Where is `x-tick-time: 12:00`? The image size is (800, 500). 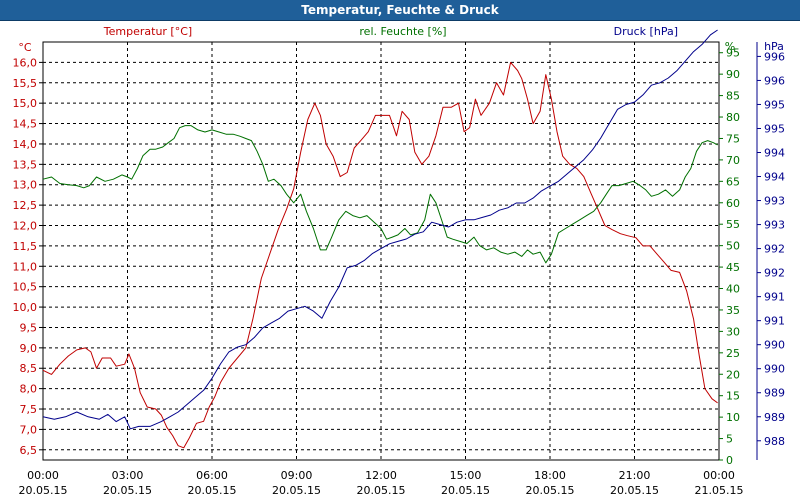
x-tick-time: 12:00 is located at coordinates (381, 475).